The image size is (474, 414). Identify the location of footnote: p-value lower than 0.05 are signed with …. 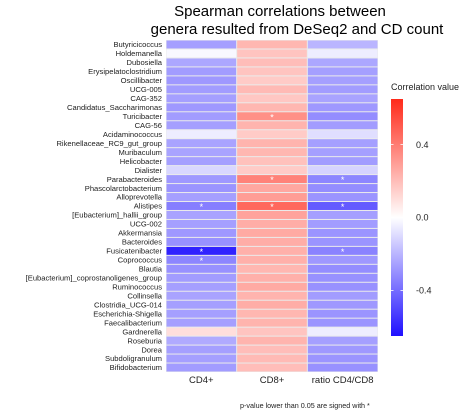
(305, 405).